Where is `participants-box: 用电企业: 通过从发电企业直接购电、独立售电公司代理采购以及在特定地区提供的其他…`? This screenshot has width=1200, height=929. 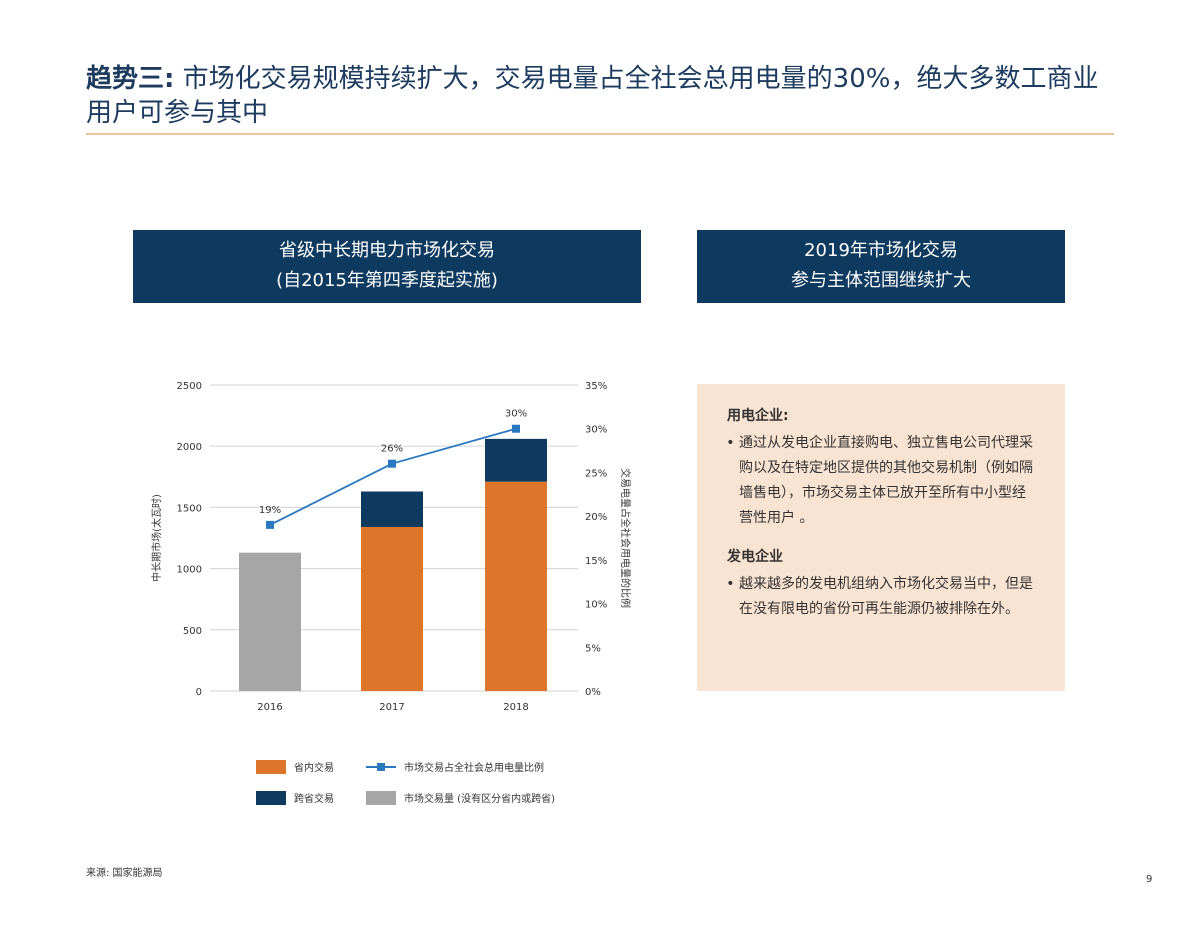 participants-box: 用电企业: 通过从发电企业直接购电、独立售电公司代理采购以及在特定地区提供的其他… is located at coordinates (881, 537).